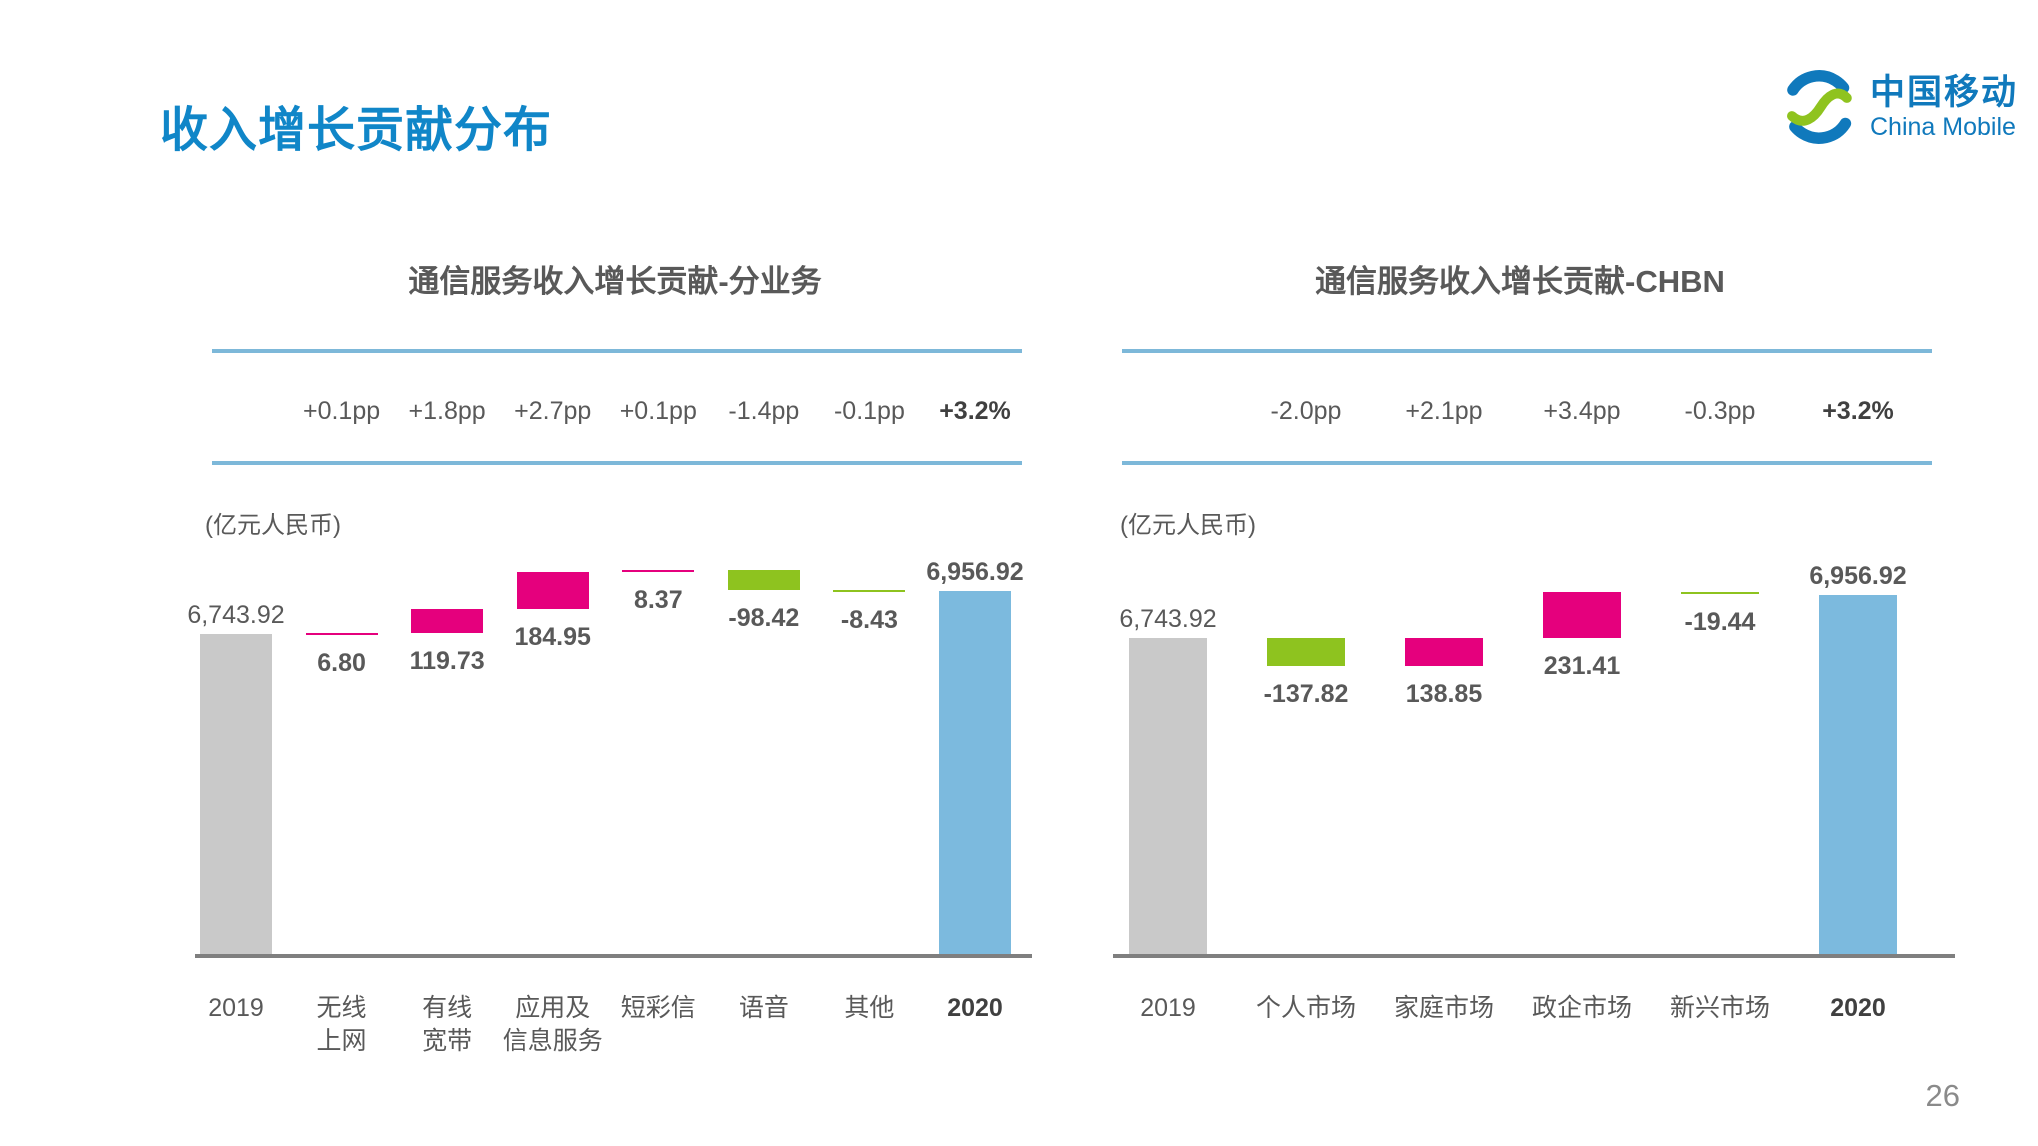 This screenshot has height=1146, width=2038. Describe the element at coordinates (617, 351) in the screenshot. I see `divider-line-top-left-chart` at that location.